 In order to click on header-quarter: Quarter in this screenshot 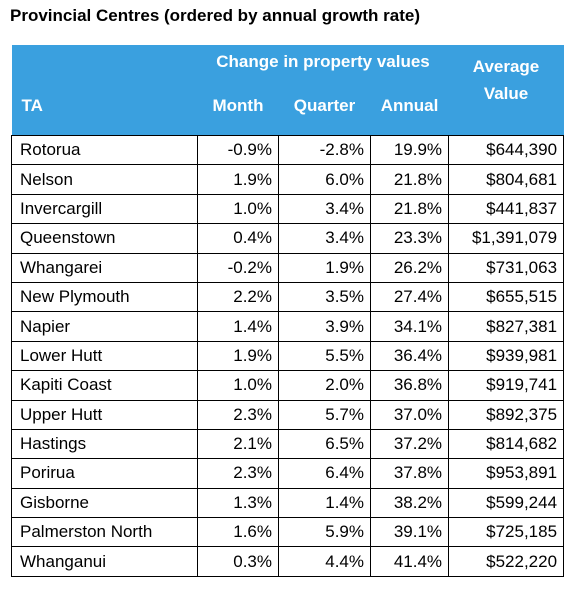, I will do `click(324, 106)`.